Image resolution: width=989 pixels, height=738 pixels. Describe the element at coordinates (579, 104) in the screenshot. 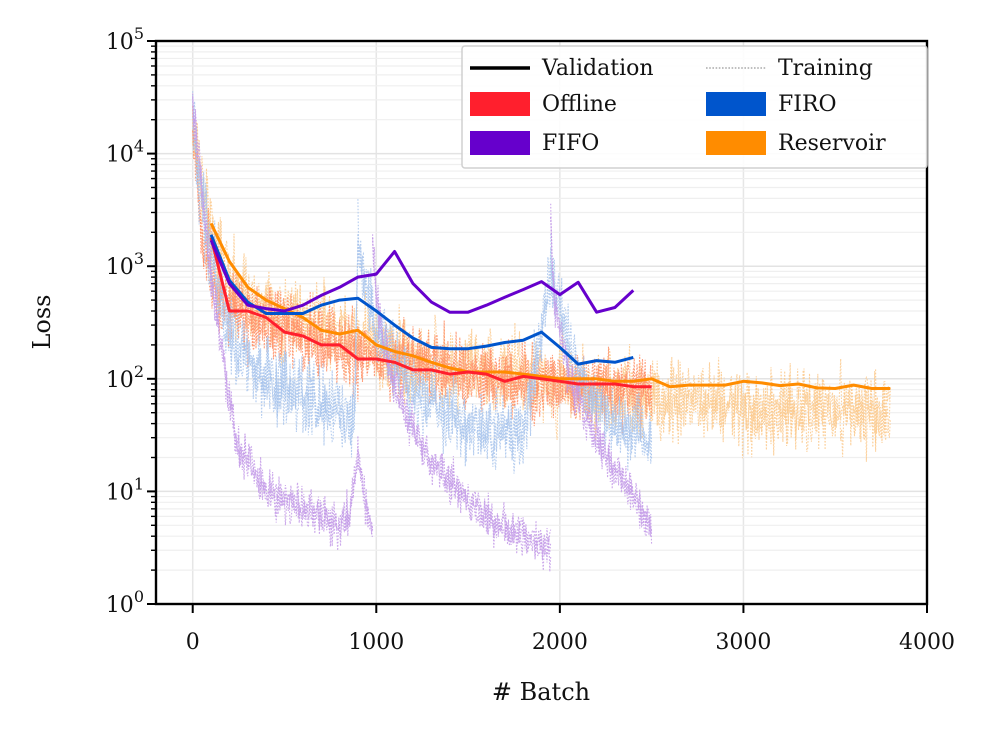

I see `legend-label-offline: Offline` at that location.